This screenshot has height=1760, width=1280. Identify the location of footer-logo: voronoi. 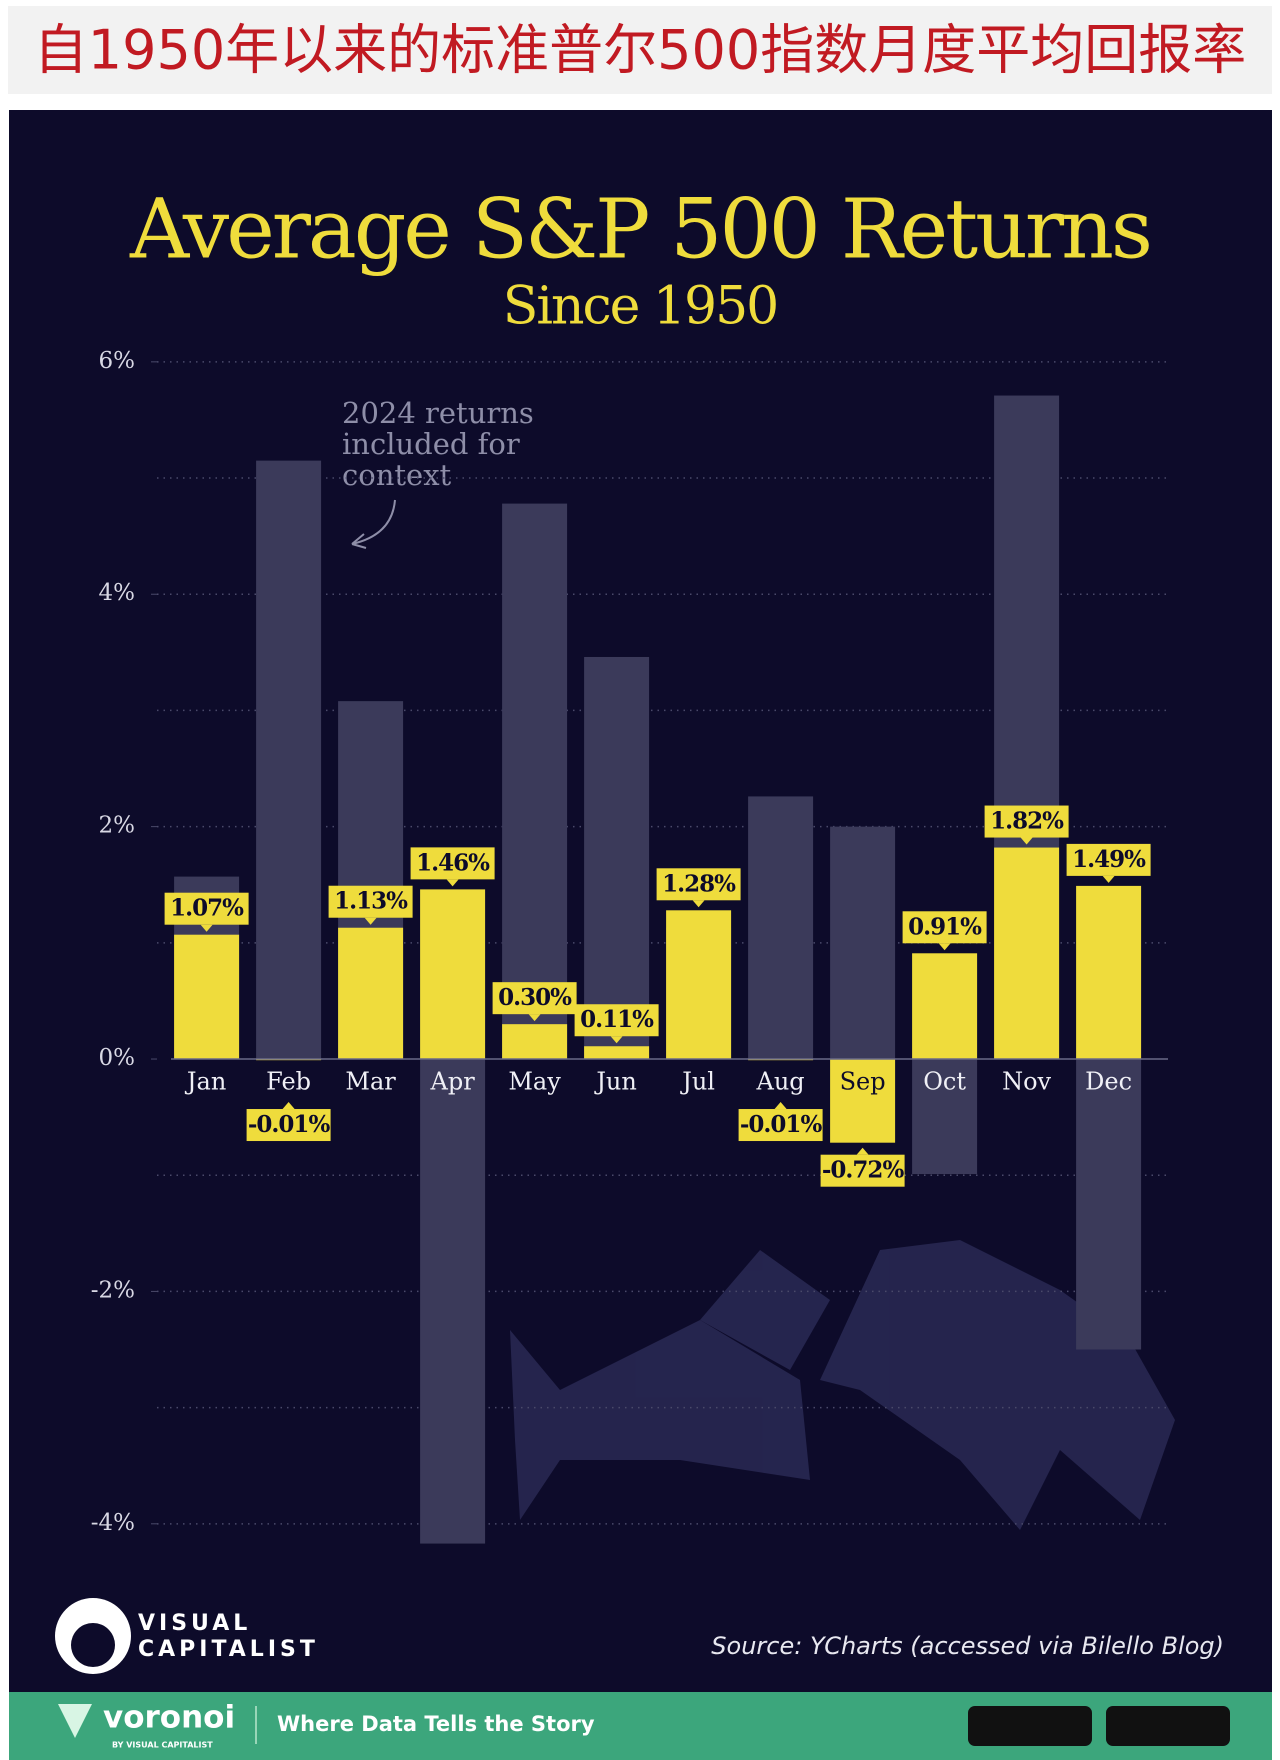
(169, 1718).